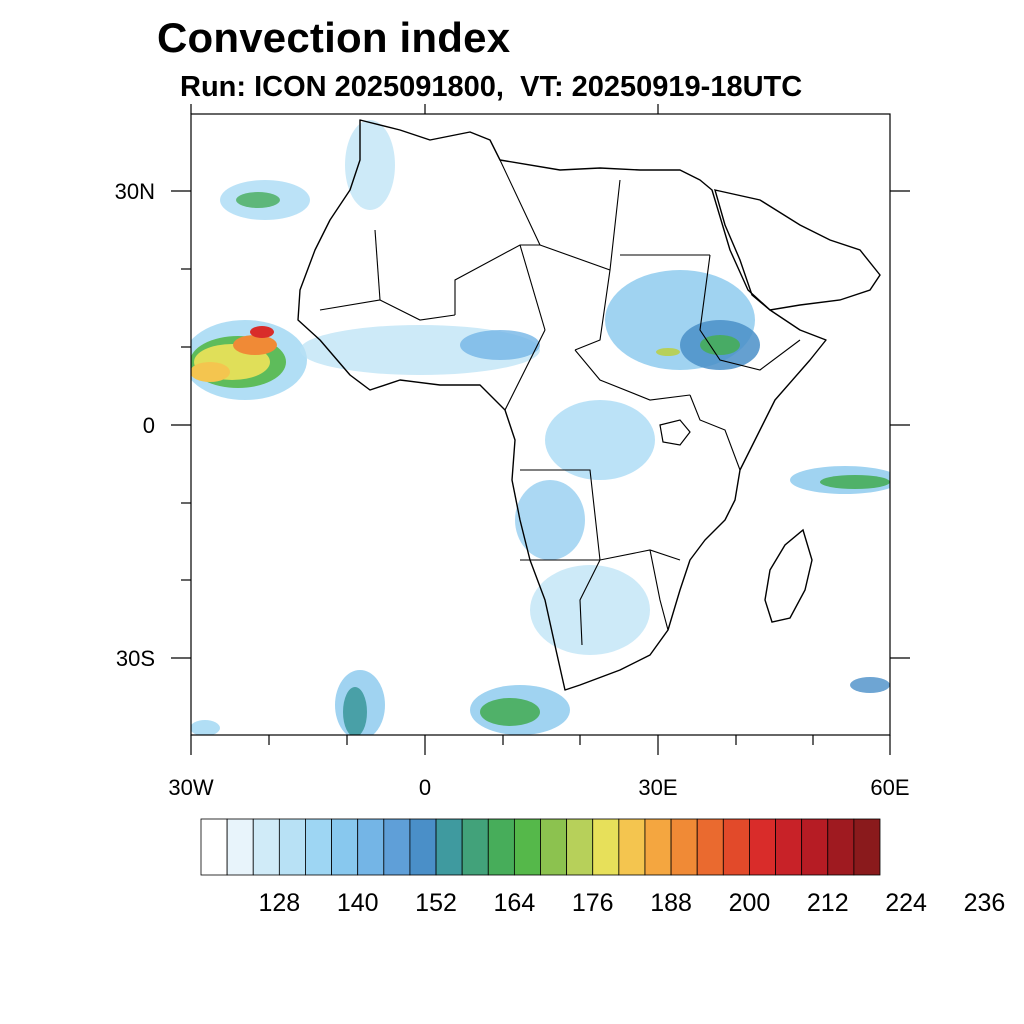 This screenshot has width=1024, height=1024. Describe the element at coordinates (749, 903) in the screenshot. I see `colorbar-label: 200` at that location.